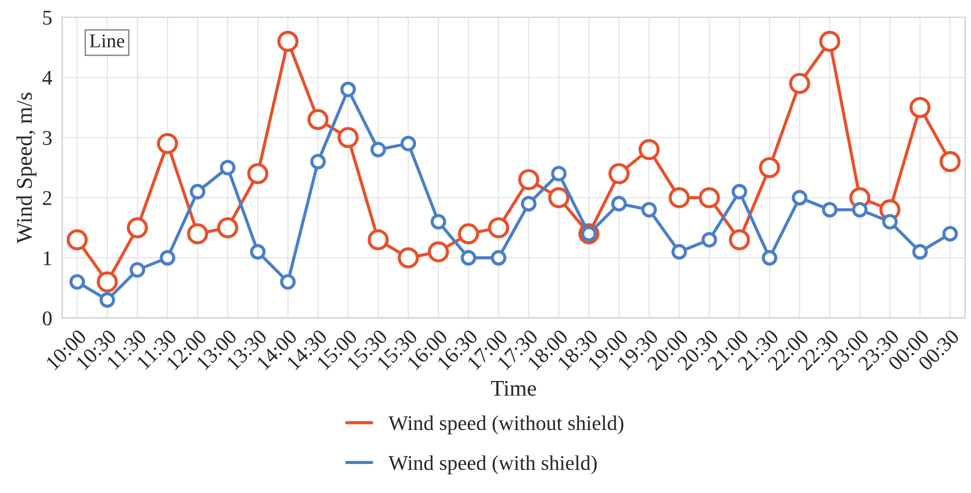 The image size is (971, 493). What do you see at coordinates (47, 137) in the screenshot?
I see `y-tick-label: 3` at bounding box center [47, 137].